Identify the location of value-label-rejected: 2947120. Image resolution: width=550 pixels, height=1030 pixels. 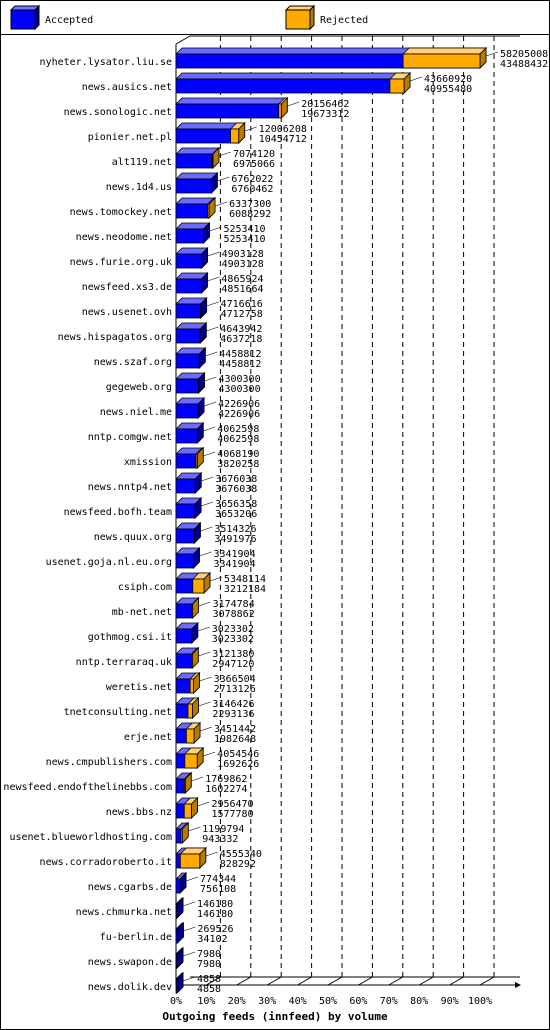
(233, 664).